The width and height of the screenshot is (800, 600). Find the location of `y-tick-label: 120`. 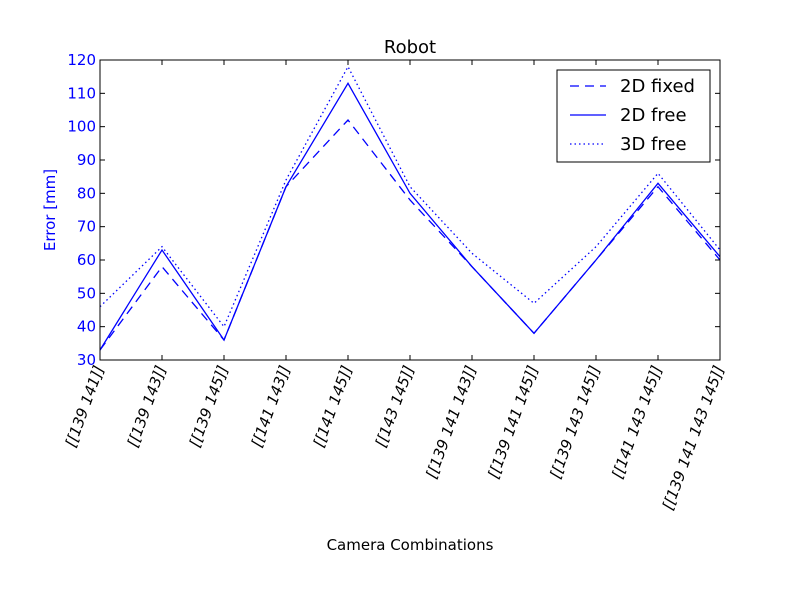

y-tick-label: 120 is located at coordinates (81, 60).